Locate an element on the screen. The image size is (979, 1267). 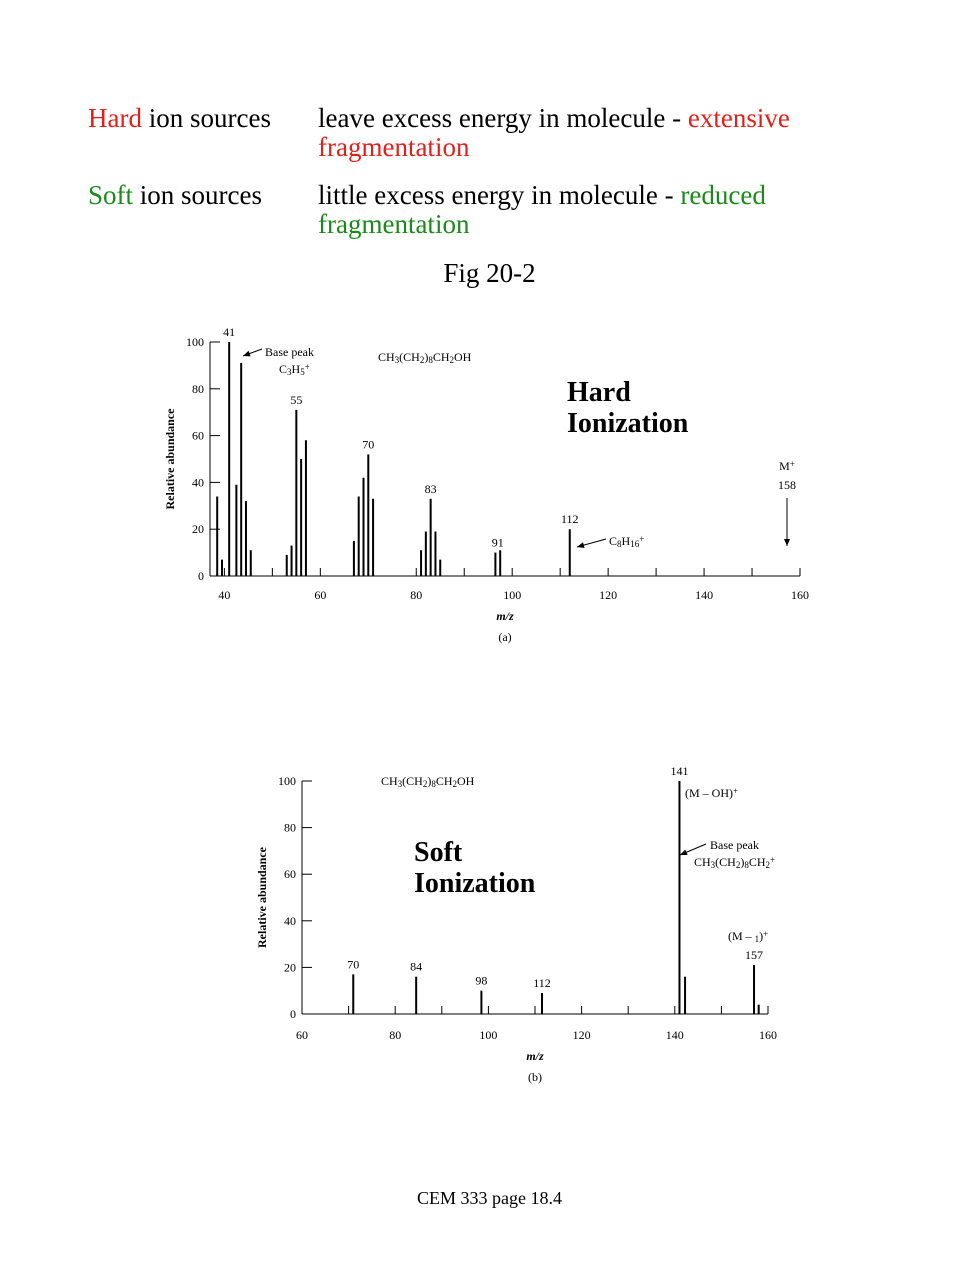
panel-a-c8-ion-arrow-head is located at coordinates (581, 545).